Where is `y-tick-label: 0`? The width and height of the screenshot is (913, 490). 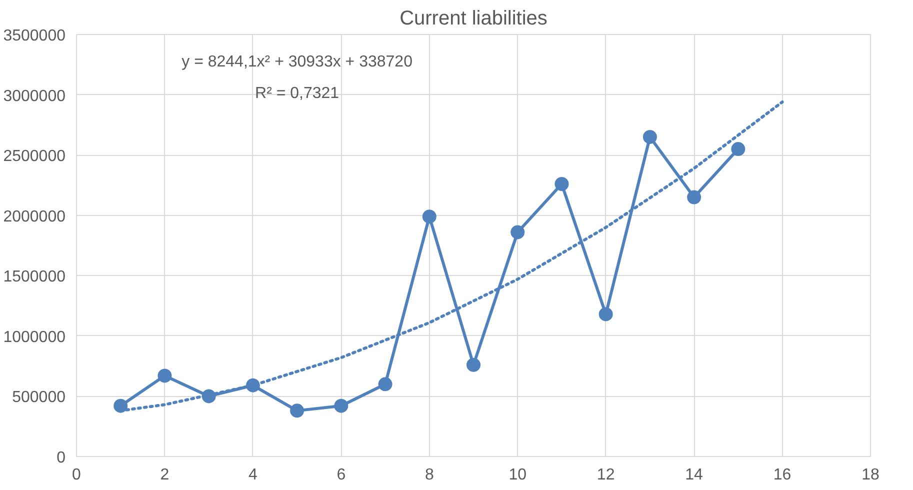
y-tick-label: 0 is located at coordinates (61, 458).